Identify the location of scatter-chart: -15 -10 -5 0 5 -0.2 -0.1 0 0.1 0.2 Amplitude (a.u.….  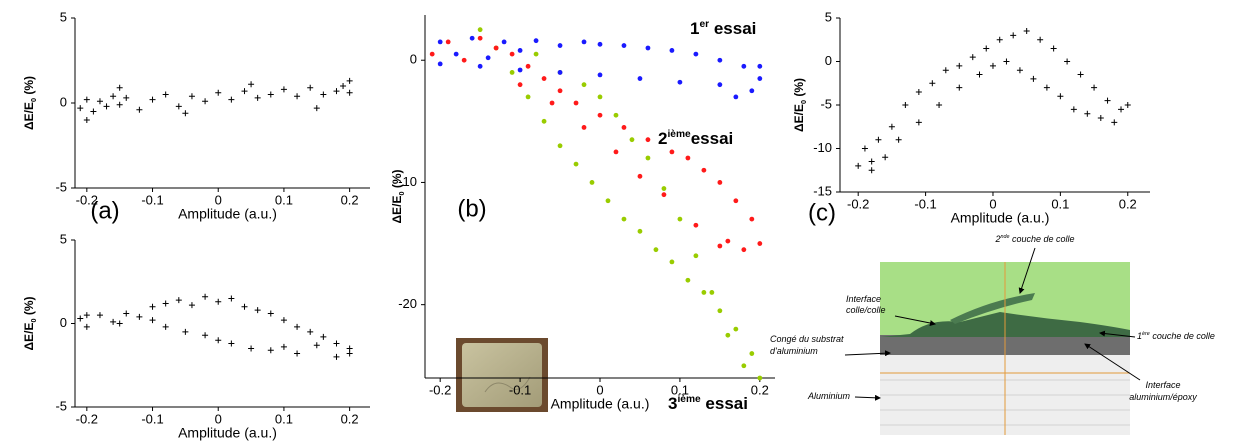
(971, 117).